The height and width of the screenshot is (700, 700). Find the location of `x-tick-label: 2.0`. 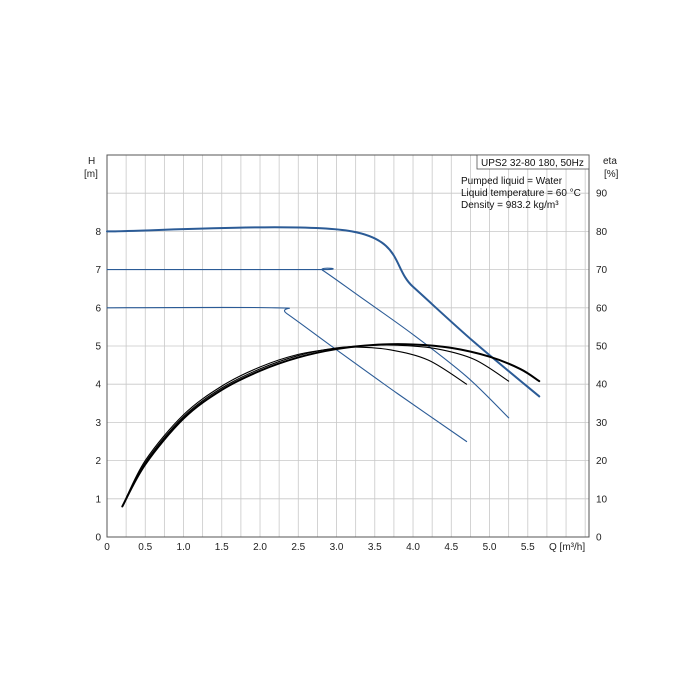

x-tick-label: 2.0 is located at coordinates (260, 547).